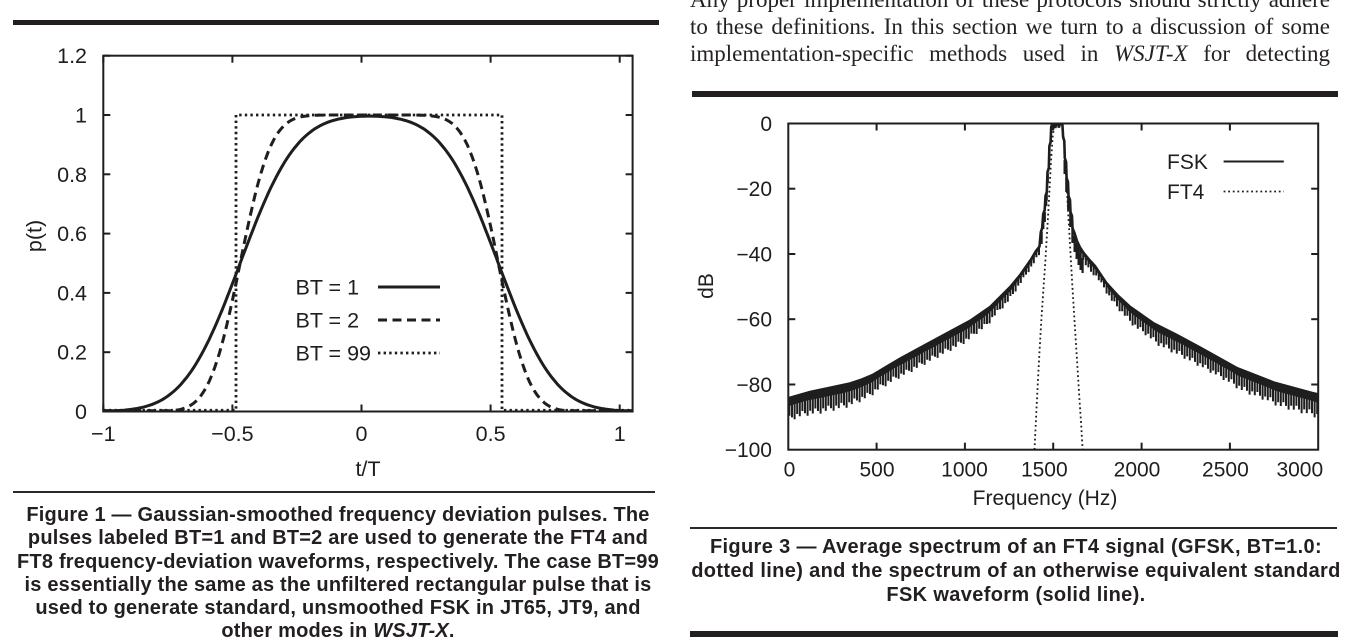  Describe the element at coordinates (491, 434) in the screenshot. I see `svg-text: 0.5` at that location.